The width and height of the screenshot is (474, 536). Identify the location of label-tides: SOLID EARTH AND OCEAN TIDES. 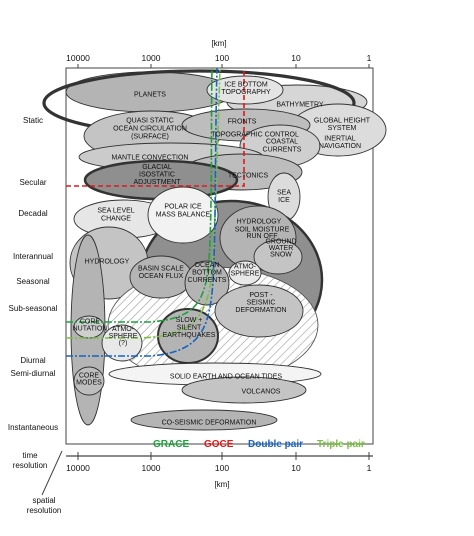
(226, 376).